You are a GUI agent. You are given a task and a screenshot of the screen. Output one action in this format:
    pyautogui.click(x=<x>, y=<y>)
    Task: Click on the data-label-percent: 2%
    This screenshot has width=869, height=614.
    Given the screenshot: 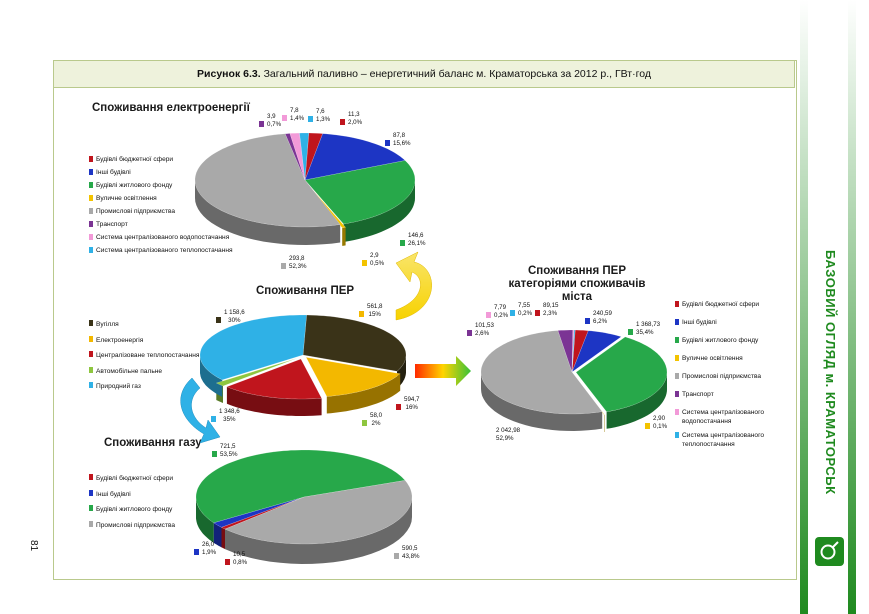 What is the action you would take?
    pyautogui.click(x=376, y=423)
    